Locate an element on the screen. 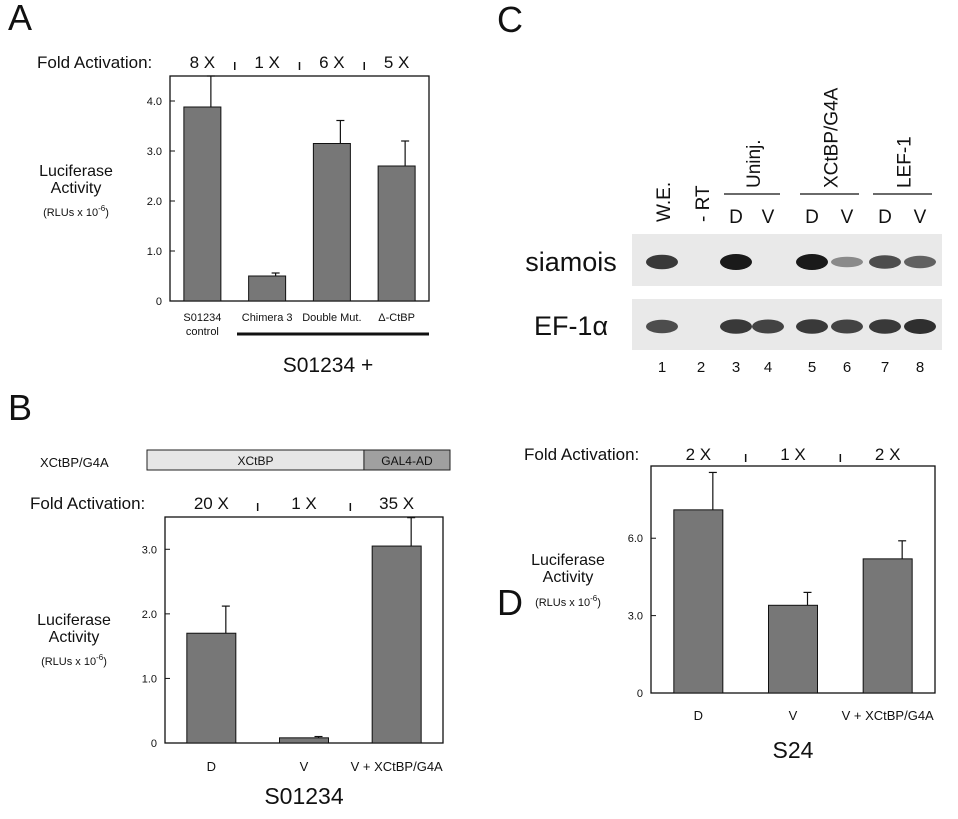  gel-row-label: siamois is located at coordinates (571, 262).